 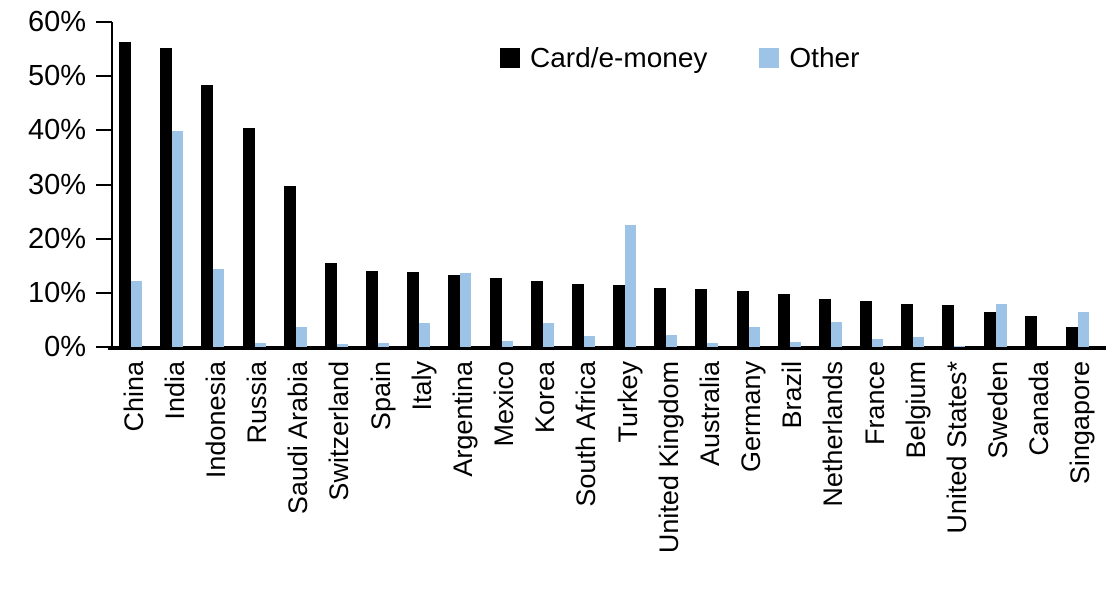 I want to click on bar-card-e-money-australia, so click(x=701, y=318).